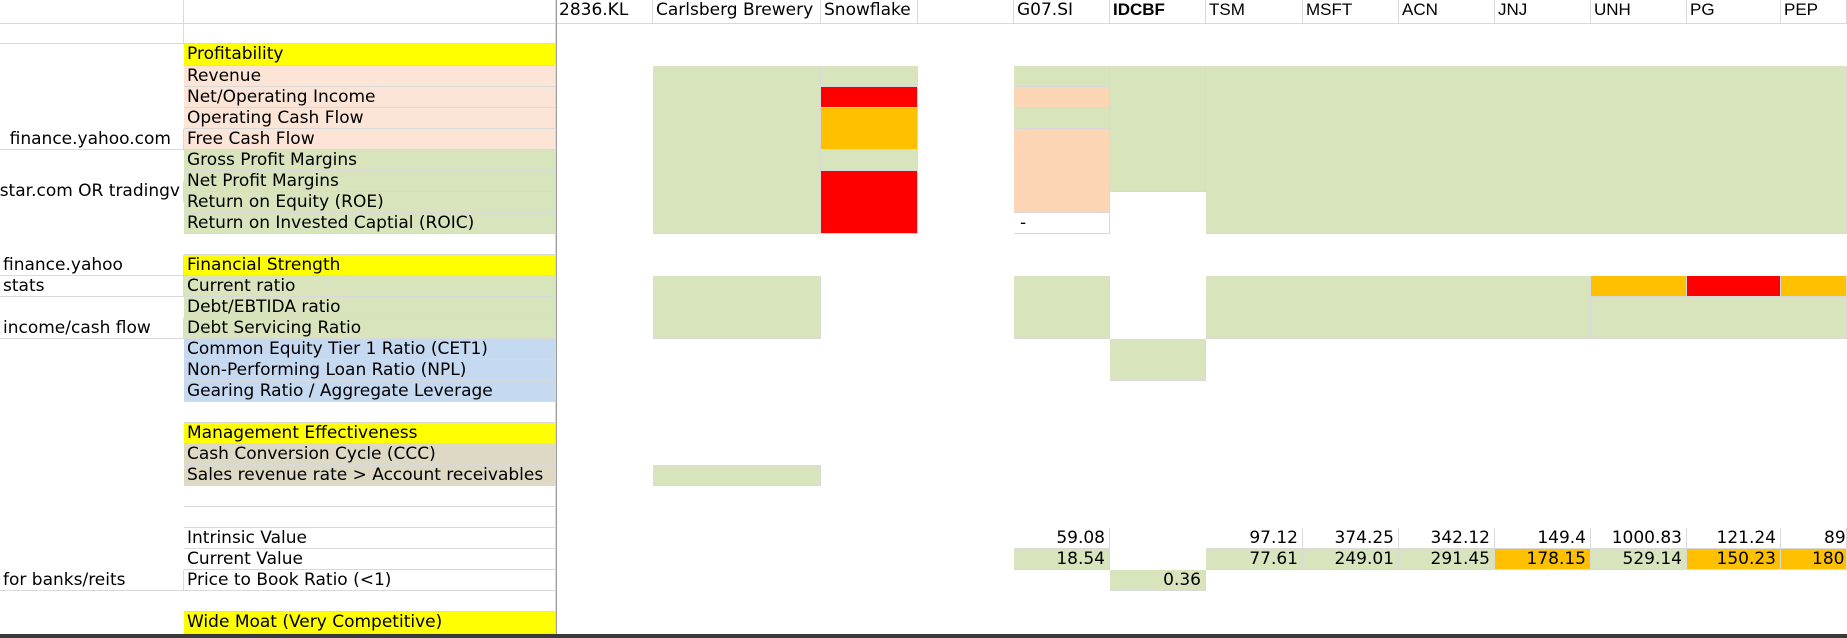  What do you see at coordinates (1543, 12) in the screenshot?
I see `ticker-jnj: JNJ` at bounding box center [1543, 12].